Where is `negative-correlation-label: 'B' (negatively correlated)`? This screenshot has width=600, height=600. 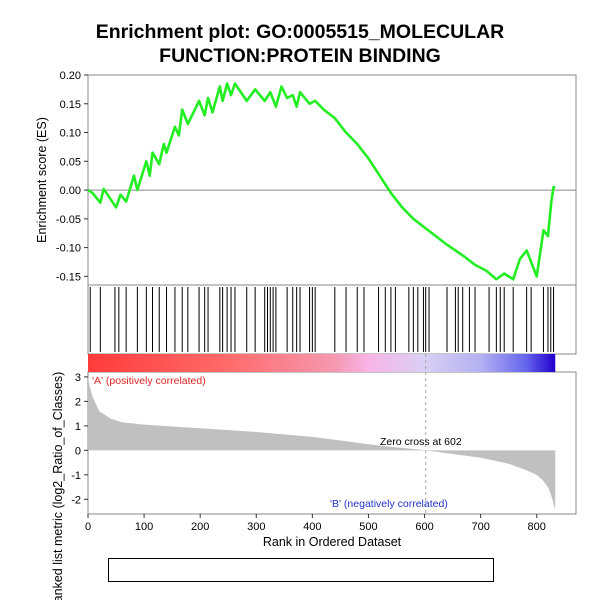 negative-correlation-label: 'B' (negatively correlated) is located at coordinates (389, 504).